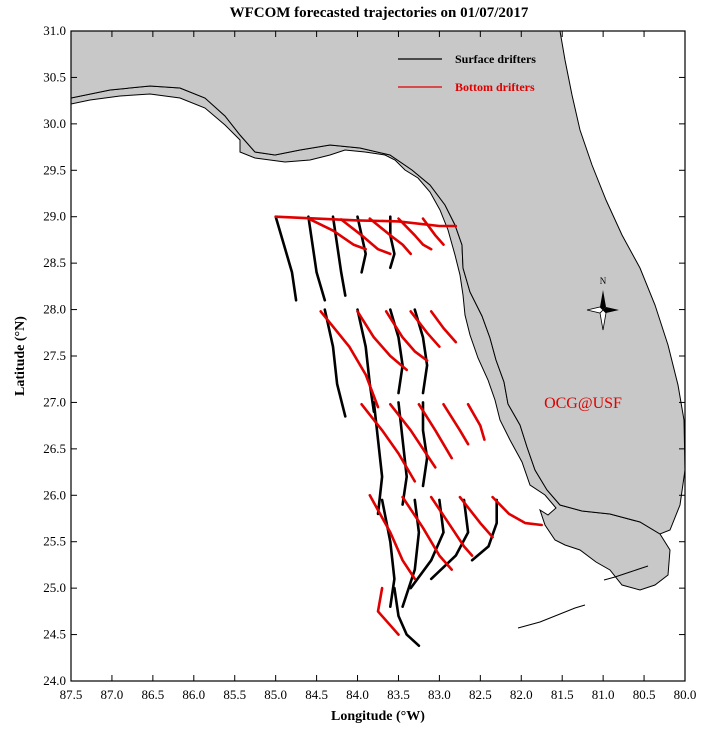 This screenshot has height=756, width=713. I want to click on x-tick-label: 83.0, so click(439, 694).